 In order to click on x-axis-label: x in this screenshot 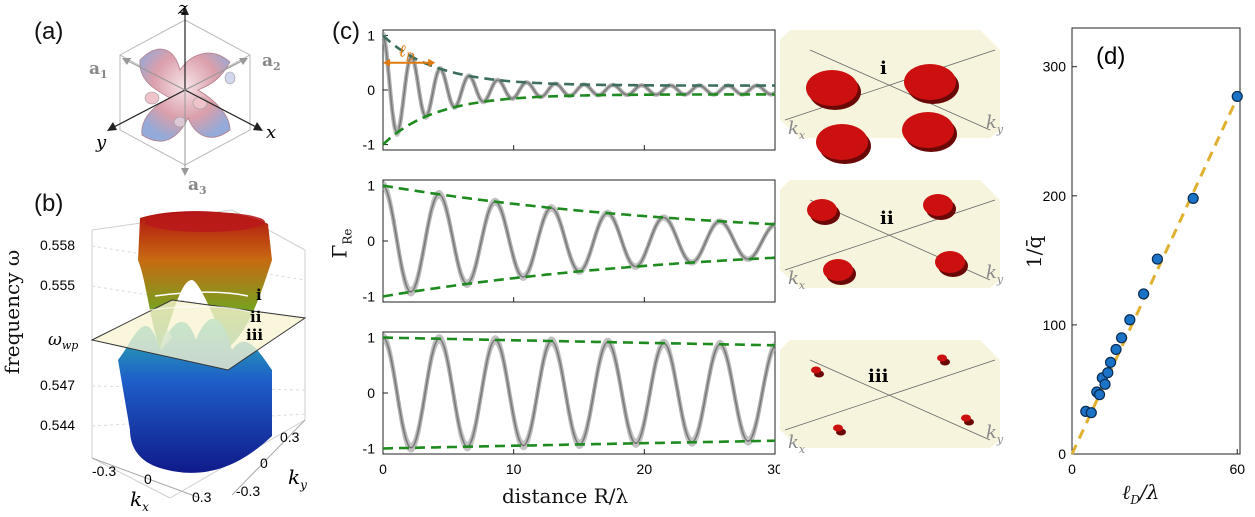, I will do `click(271, 132)`.